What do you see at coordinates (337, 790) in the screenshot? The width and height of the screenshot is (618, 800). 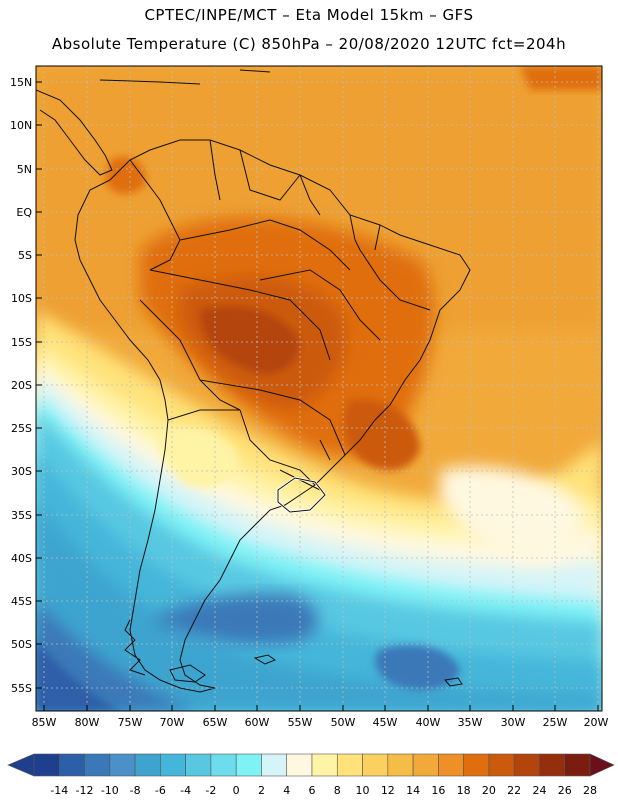 I see `legend-label: 8` at bounding box center [337, 790].